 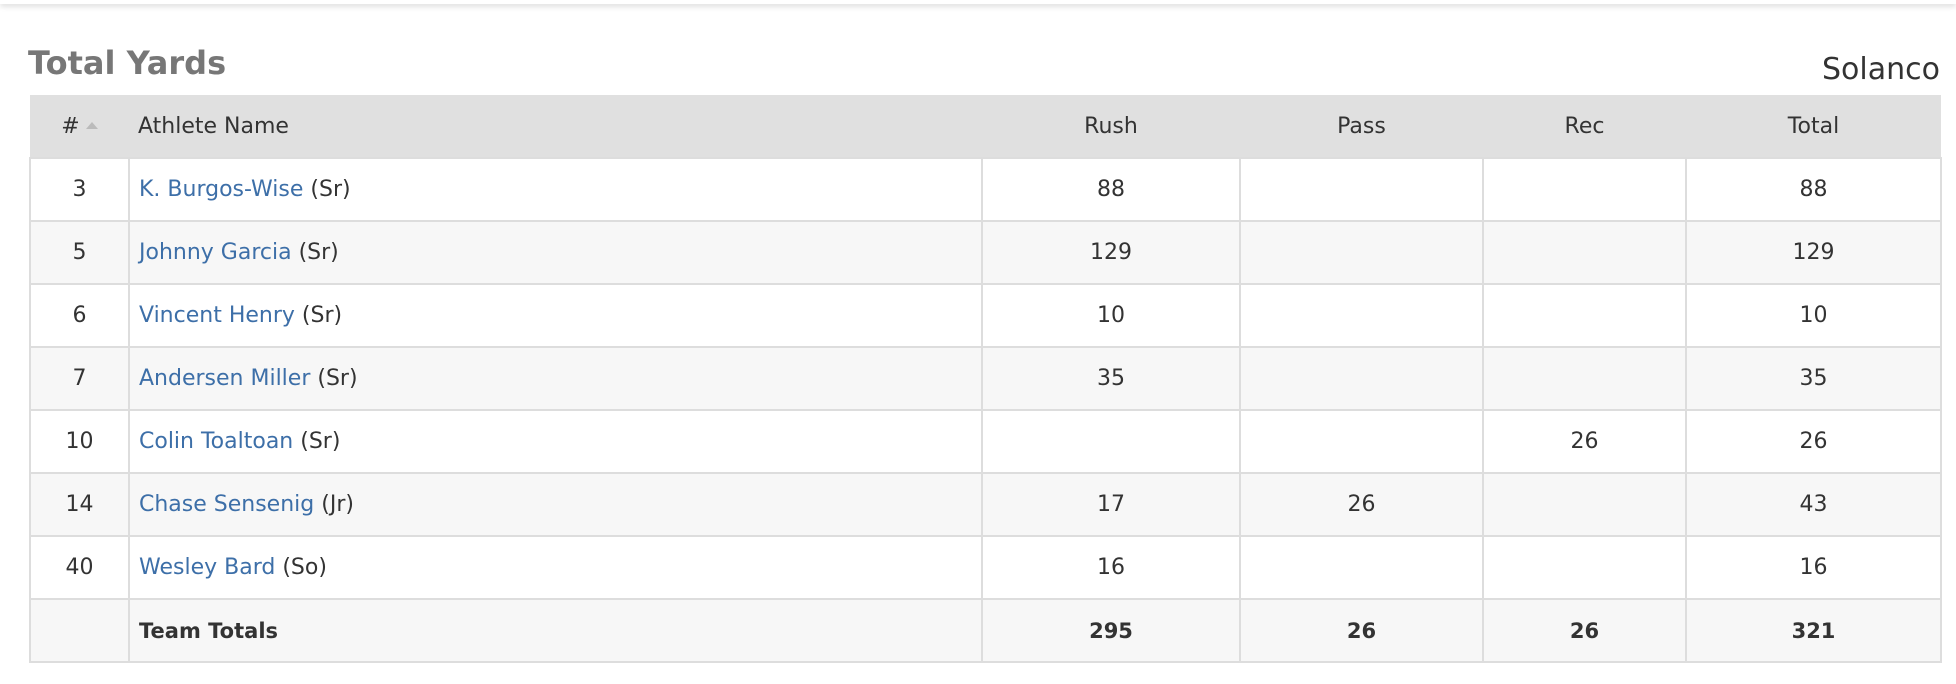 What do you see at coordinates (213, 126) in the screenshot?
I see `header-text: Athlete Name` at bounding box center [213, 126].